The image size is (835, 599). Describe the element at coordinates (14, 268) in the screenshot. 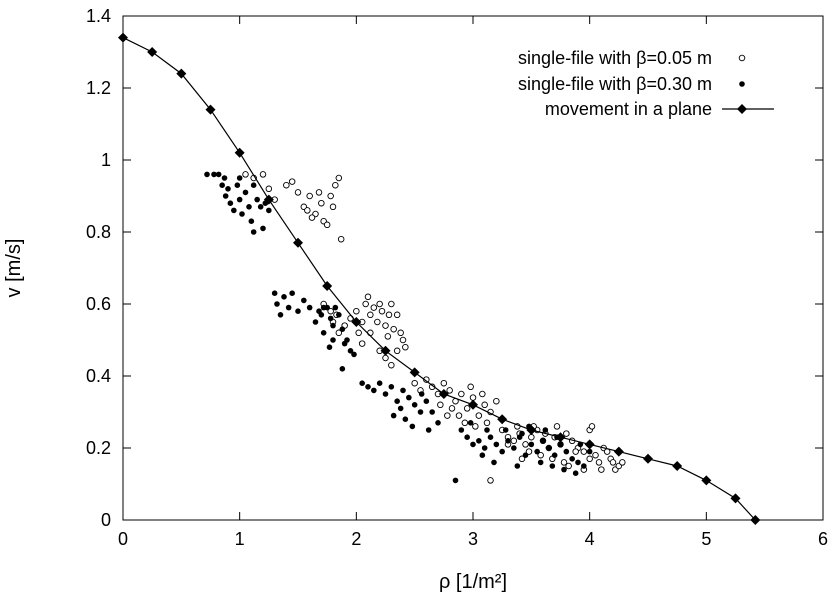

I see `y-axis-label: v [m/s]` at that location.